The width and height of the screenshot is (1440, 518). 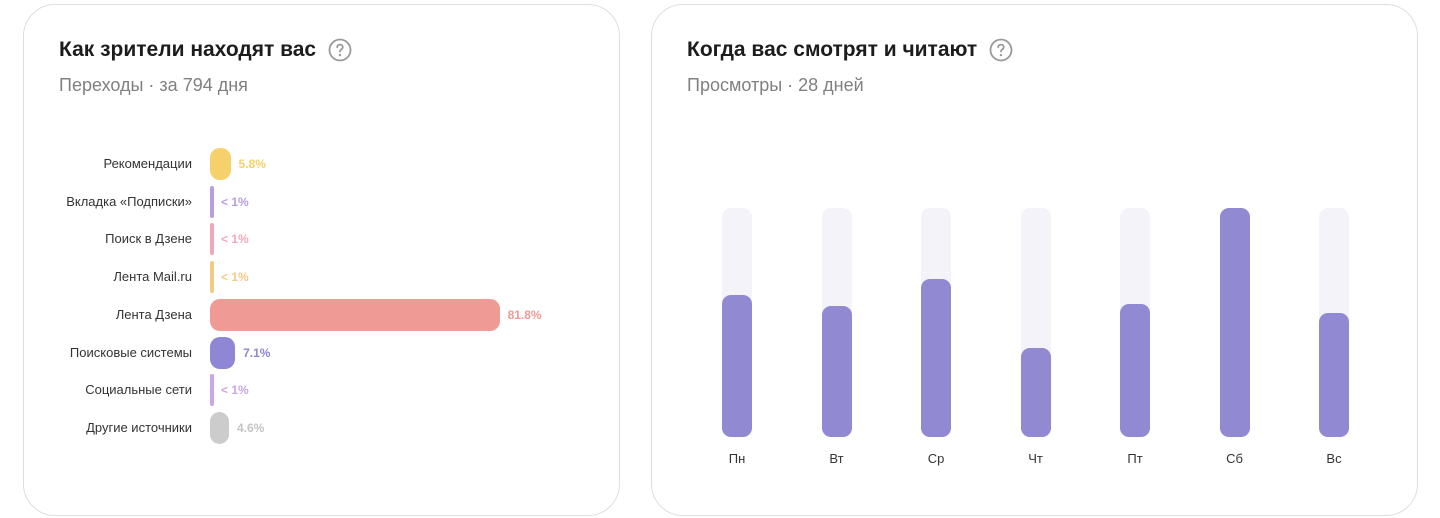 I want to click on source-row: Поиск в Дзене < 1%, so click(x=322, y=239).